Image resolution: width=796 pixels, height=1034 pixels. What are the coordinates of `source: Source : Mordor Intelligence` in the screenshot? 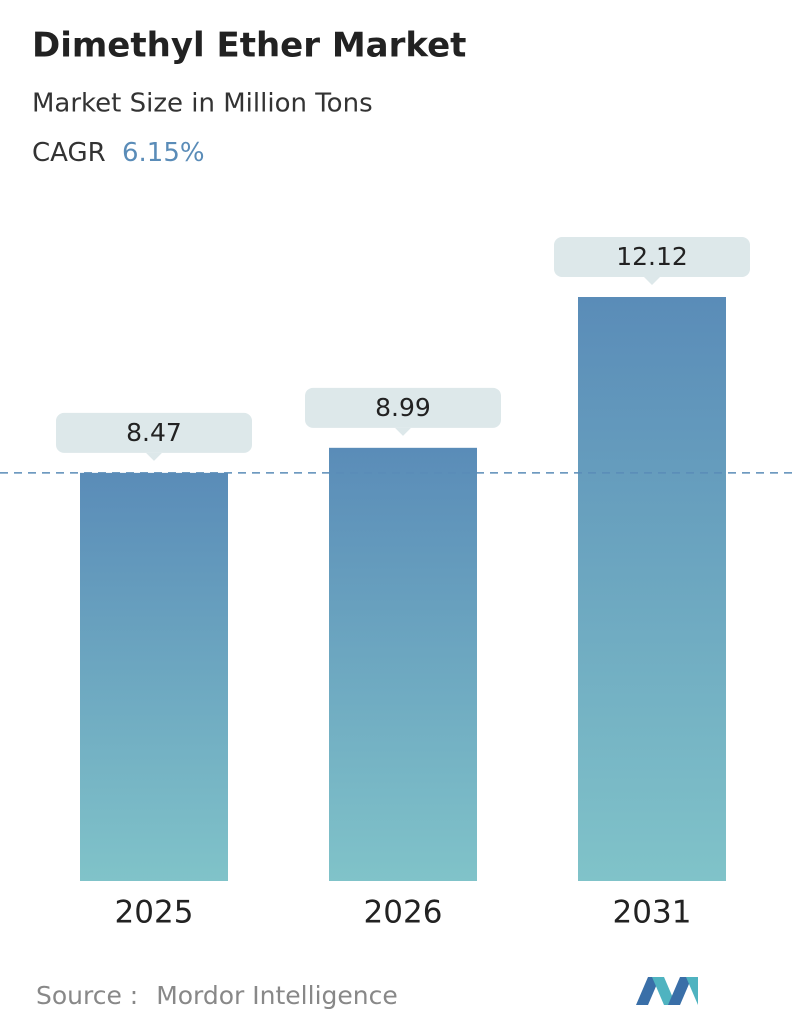 It's located at (217, 995).